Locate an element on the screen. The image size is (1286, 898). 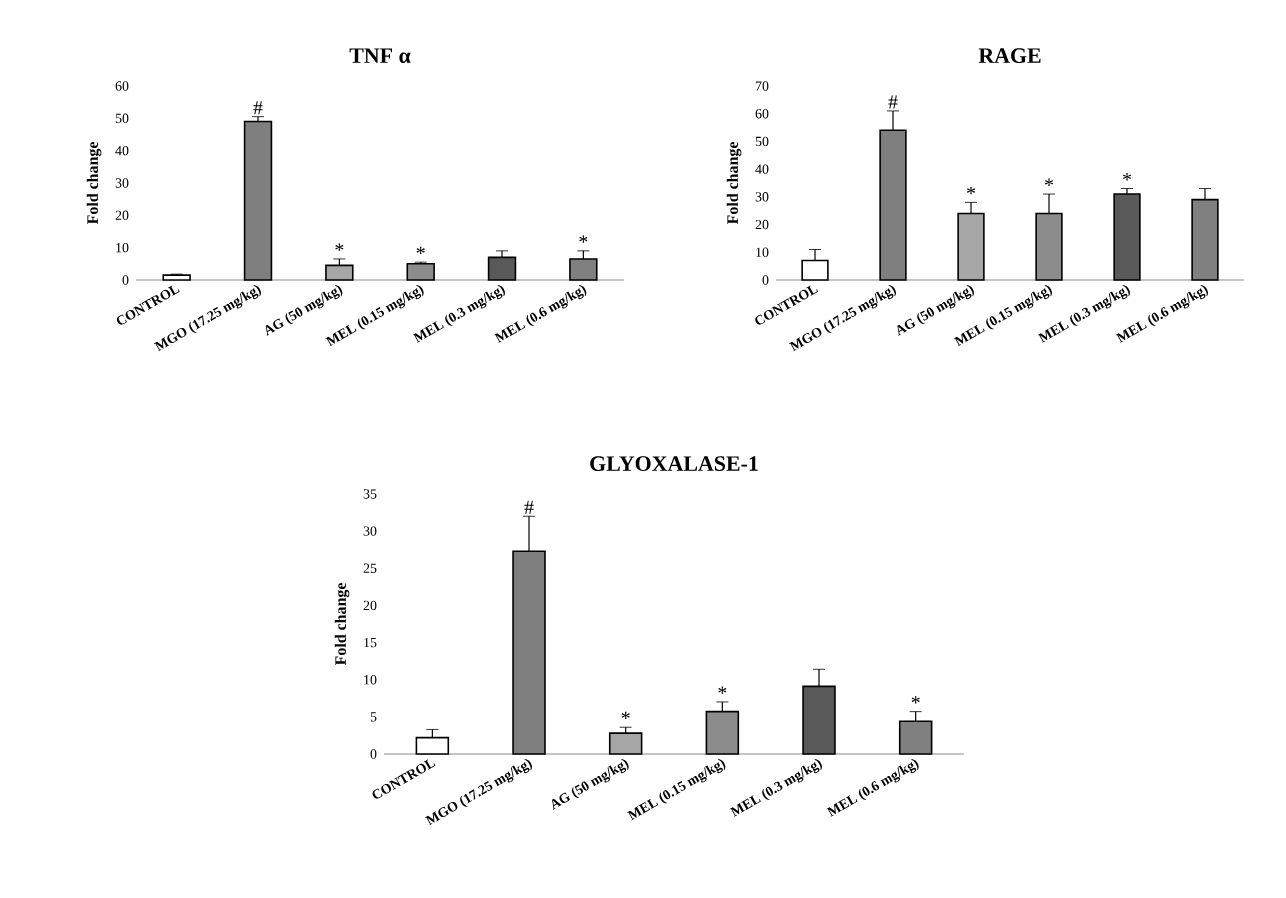
chart-title: TNF α is located at coordinates (380, 55).